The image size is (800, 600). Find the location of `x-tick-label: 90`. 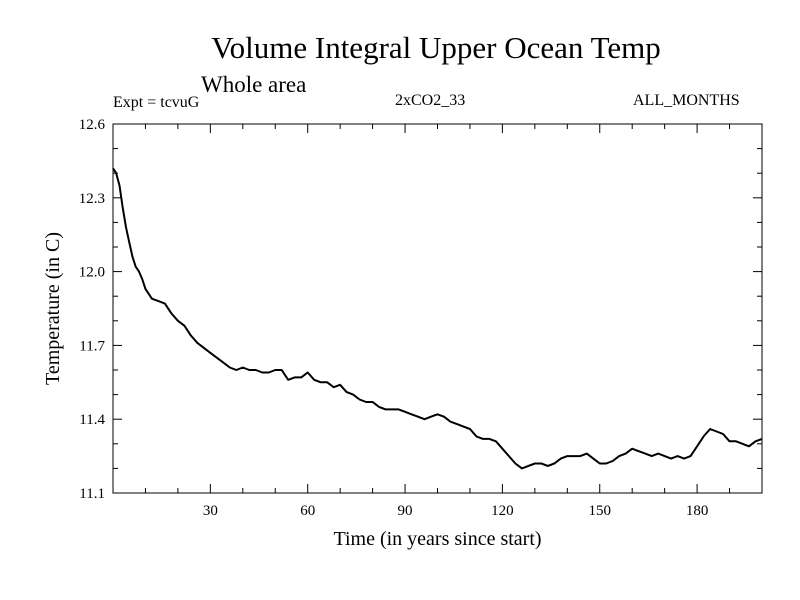

x-tick-label: 90 is located at coordinates (405, 511).